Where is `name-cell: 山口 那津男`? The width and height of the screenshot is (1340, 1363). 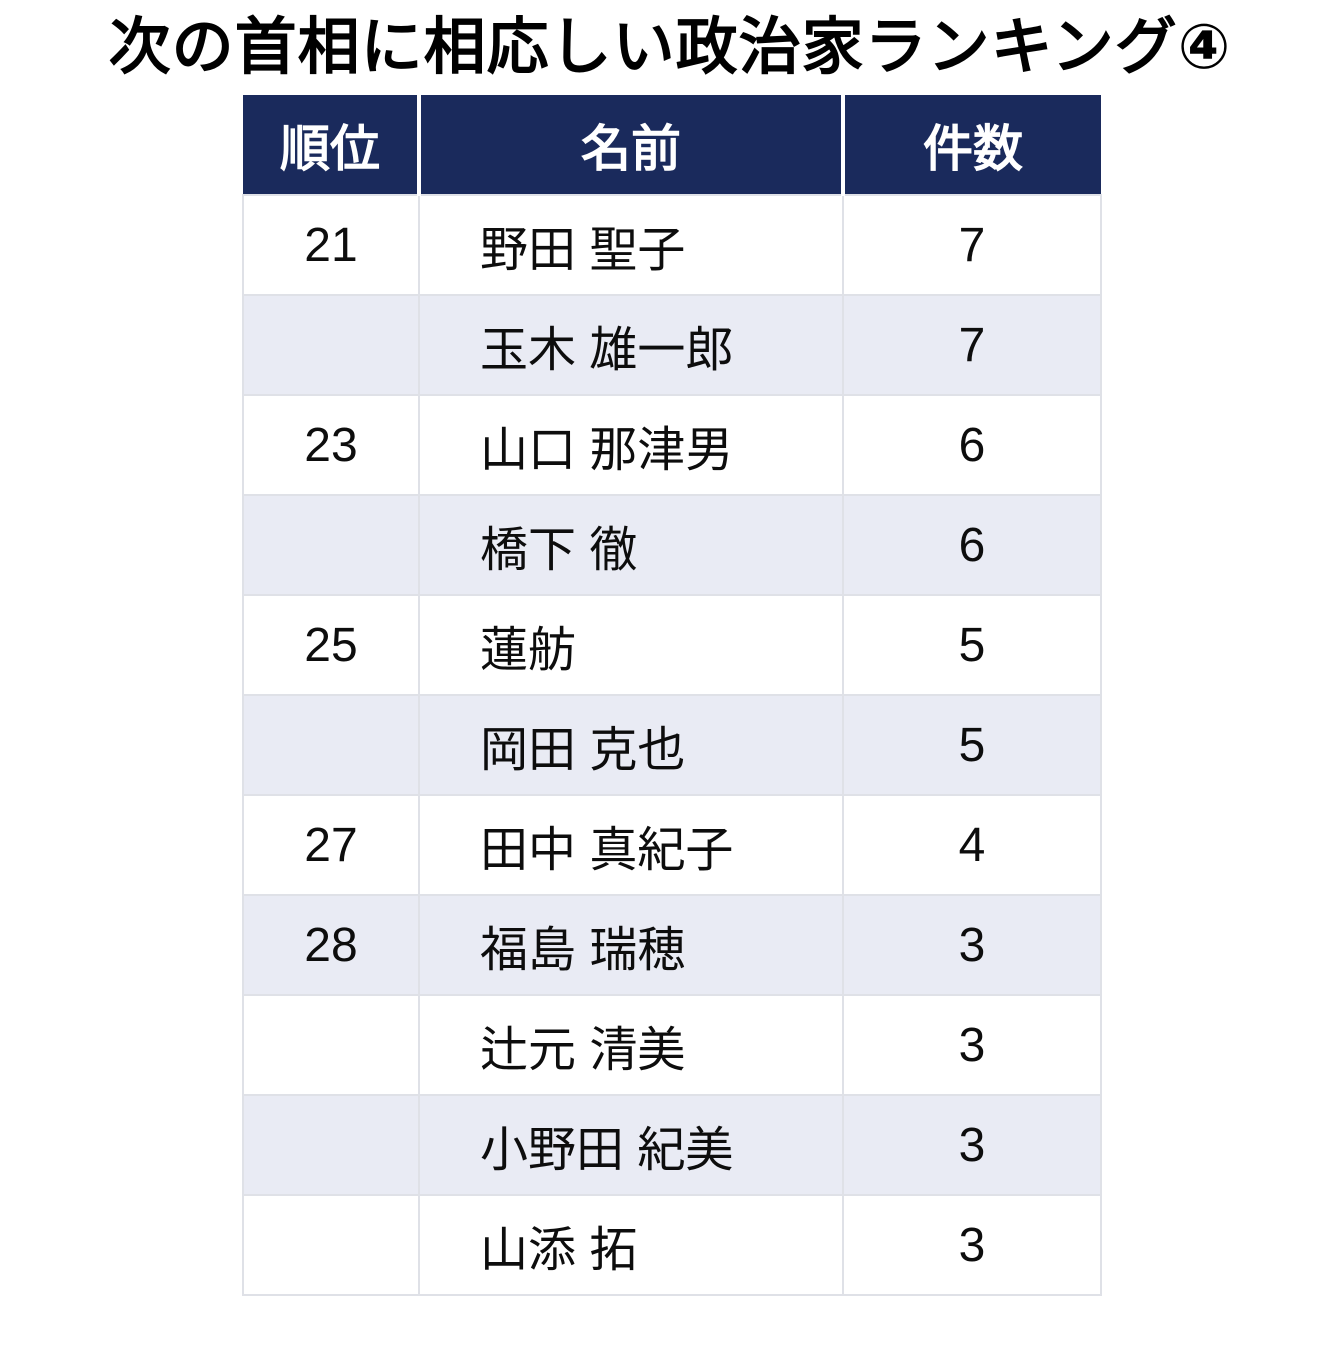
name-cell: 山口 那津男 is located at coordinates (631, 445).